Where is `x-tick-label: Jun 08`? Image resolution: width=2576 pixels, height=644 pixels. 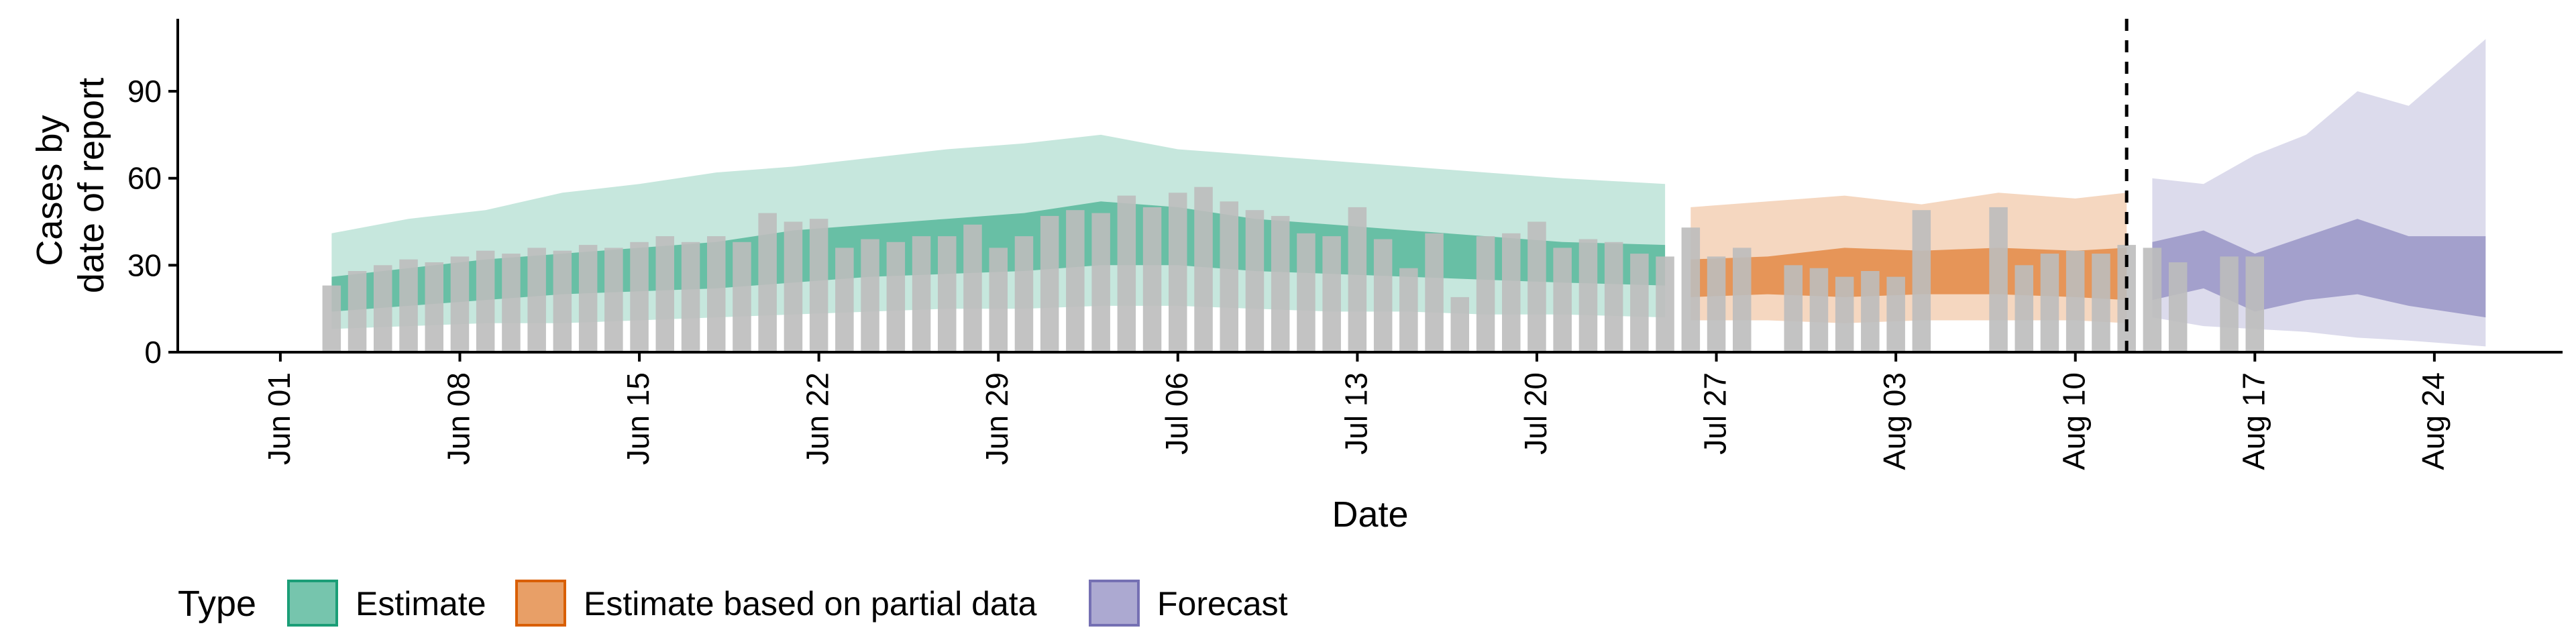 x-tick-label: Jun 08 is located at coordinates (458, 418).